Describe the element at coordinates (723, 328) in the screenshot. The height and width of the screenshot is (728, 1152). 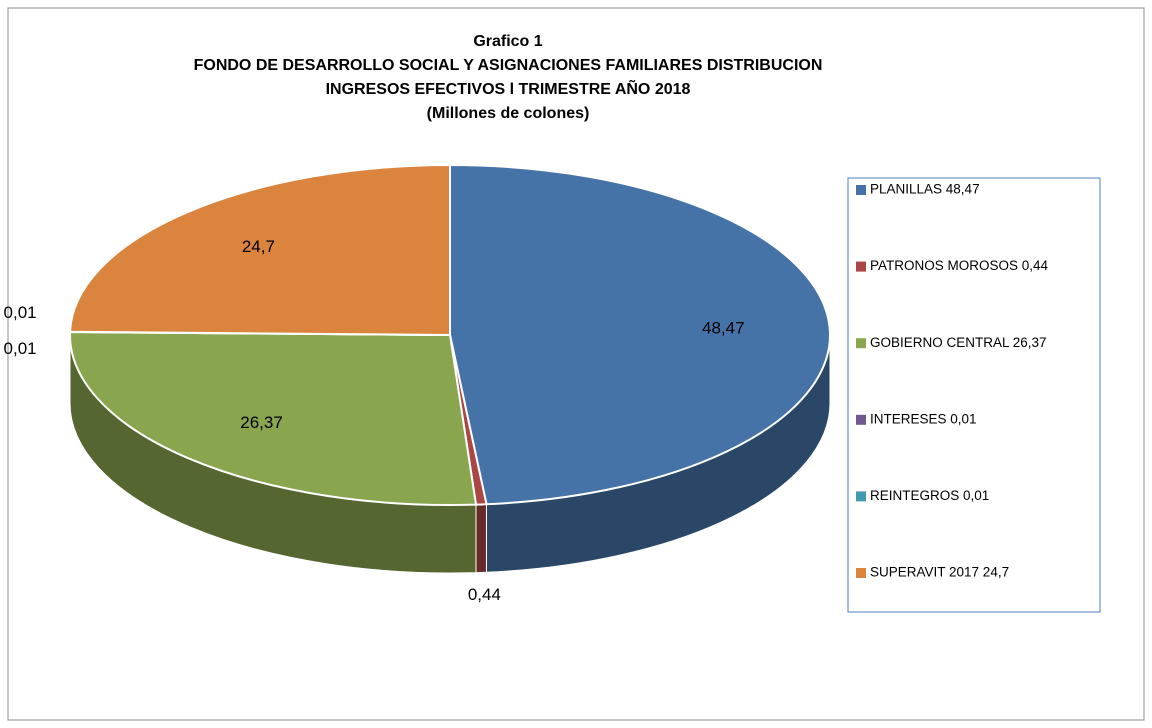
I see `data-label: 48,47` at that location.